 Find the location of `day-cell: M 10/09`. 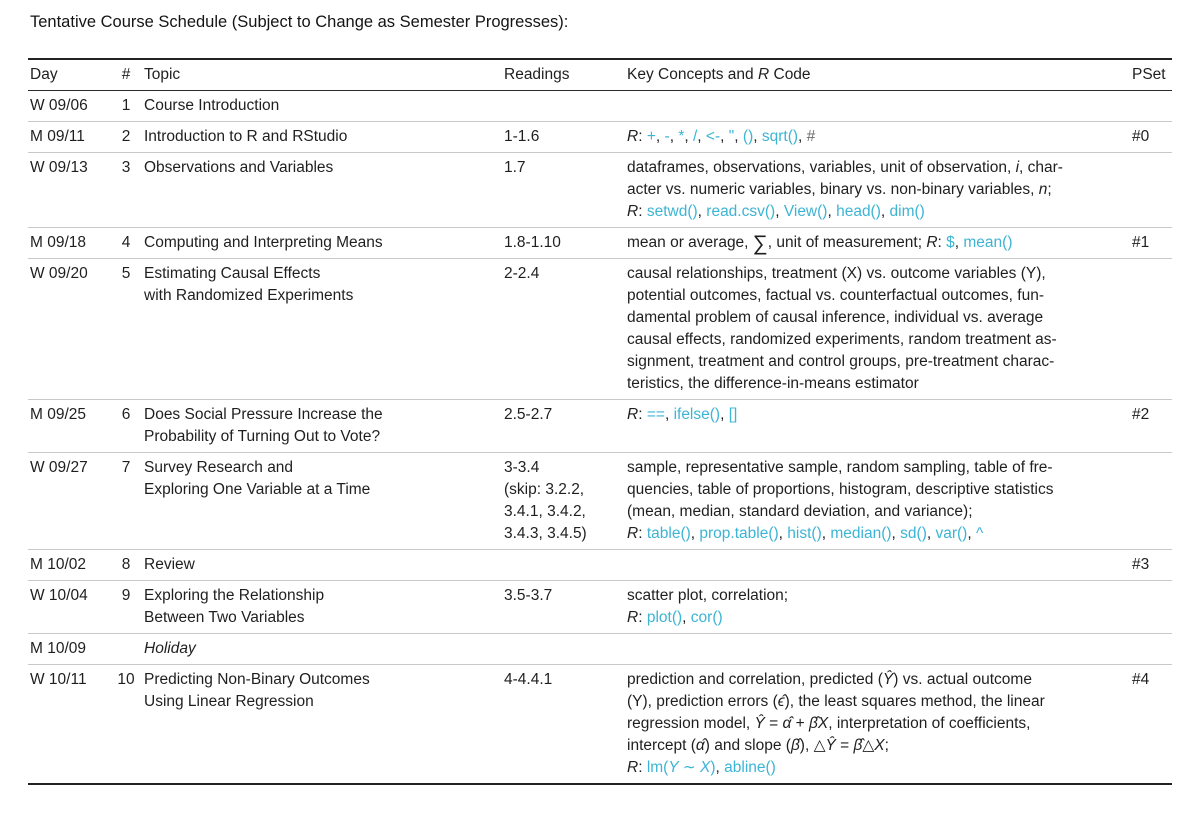

day-cell: M 10/09 is located at coordinates (68, 649).